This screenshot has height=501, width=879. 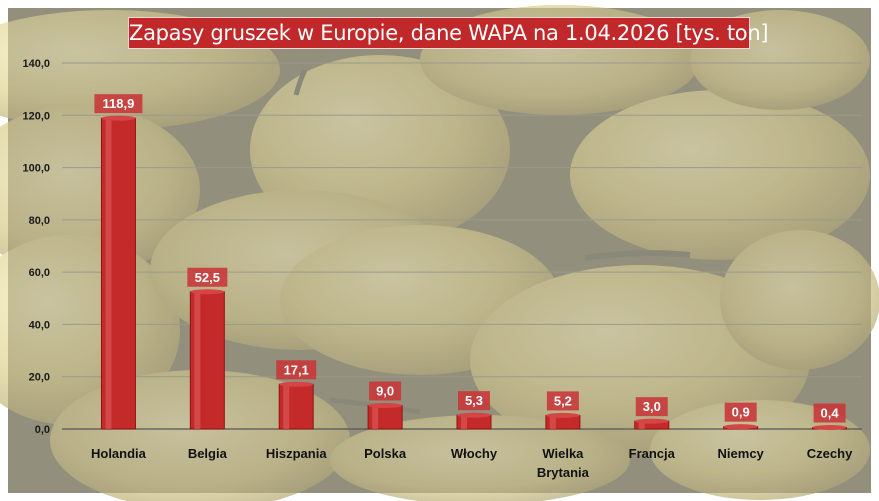 I want to click on x-tick-label: Hiszpania, so click(x=296, y=453).